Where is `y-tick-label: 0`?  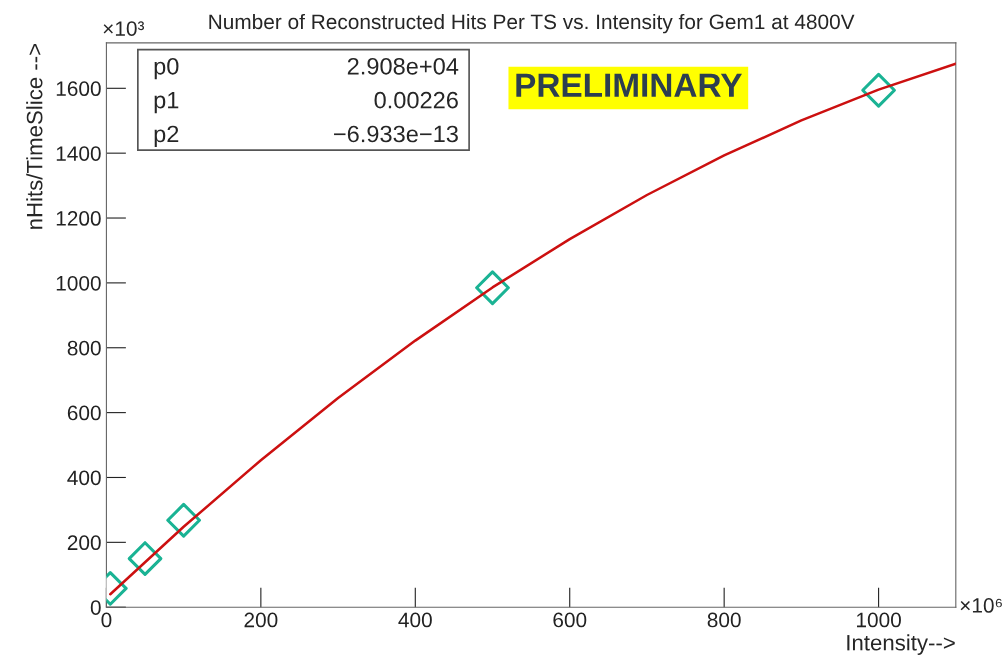
y-tick-label: 0 is located at coordinates (95, 607).